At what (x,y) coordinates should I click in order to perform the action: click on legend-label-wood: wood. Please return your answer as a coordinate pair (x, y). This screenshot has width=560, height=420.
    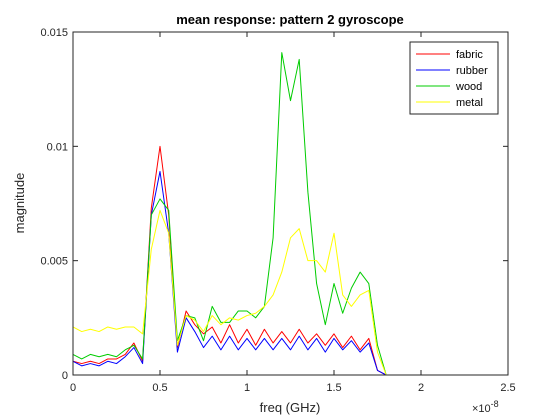
    Looking at the image, I should click on (468, 87).